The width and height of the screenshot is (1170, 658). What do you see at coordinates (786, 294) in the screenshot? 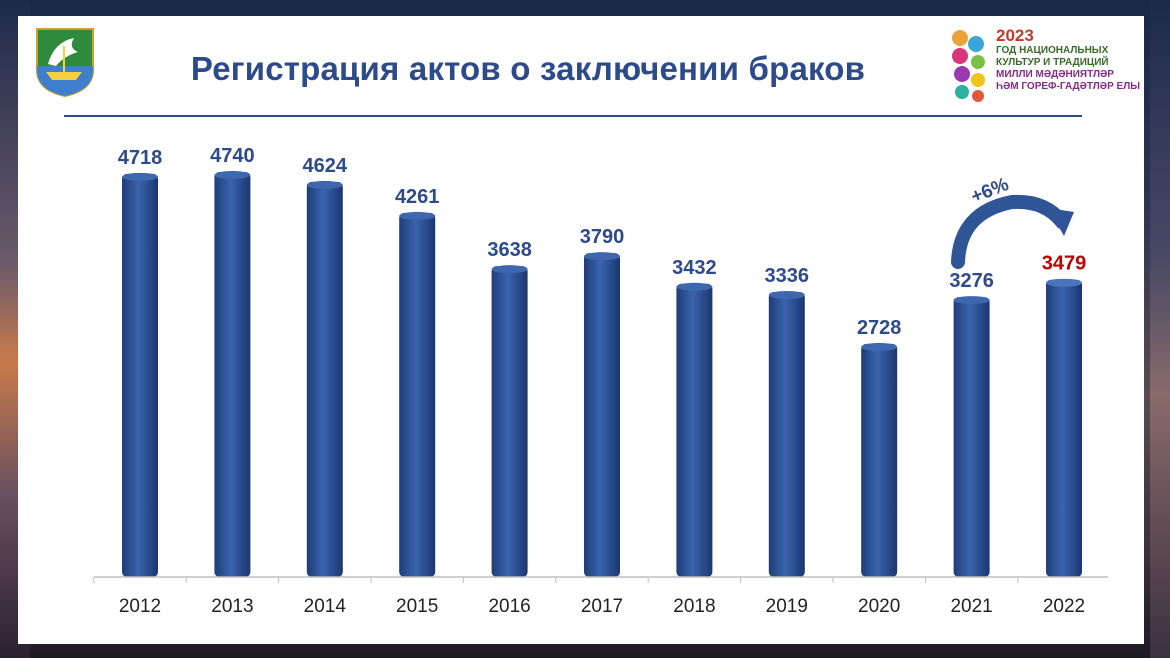
I see `bar-cap-2019` at bounding box center [786, 294].